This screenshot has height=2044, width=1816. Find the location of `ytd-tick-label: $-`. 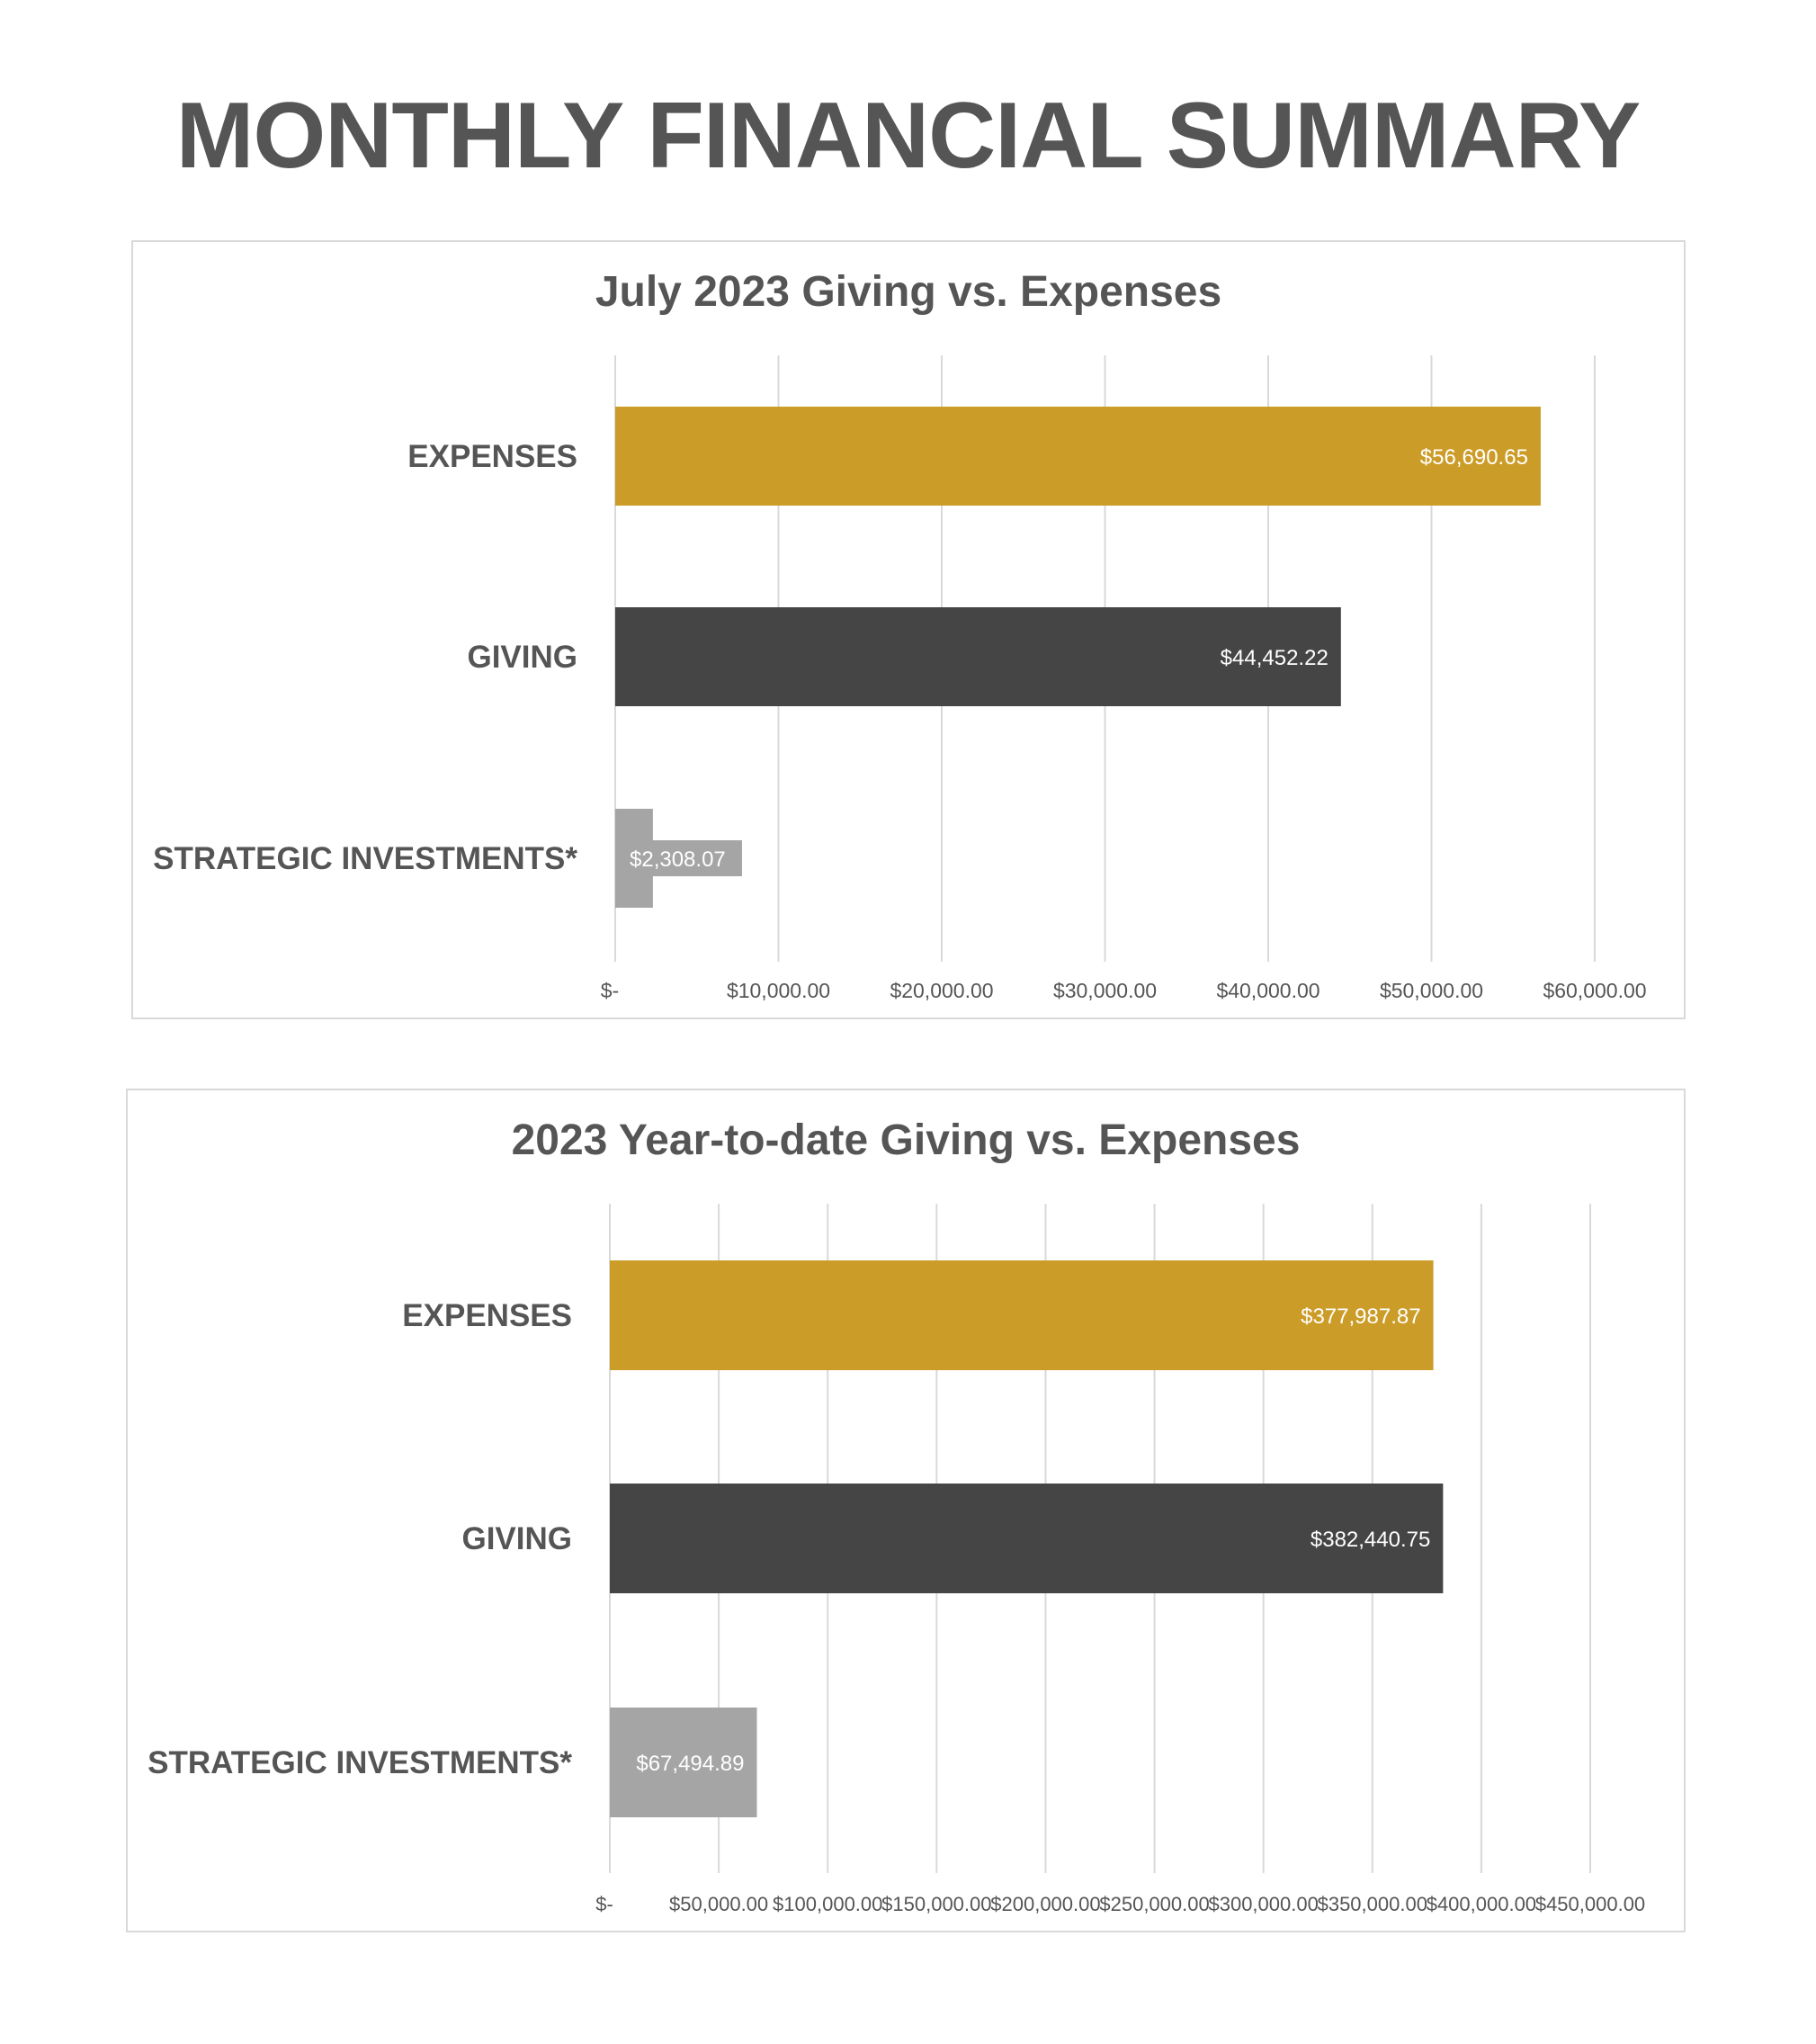

ytd-tick-label: $- is located at coordinates (604, 1904).